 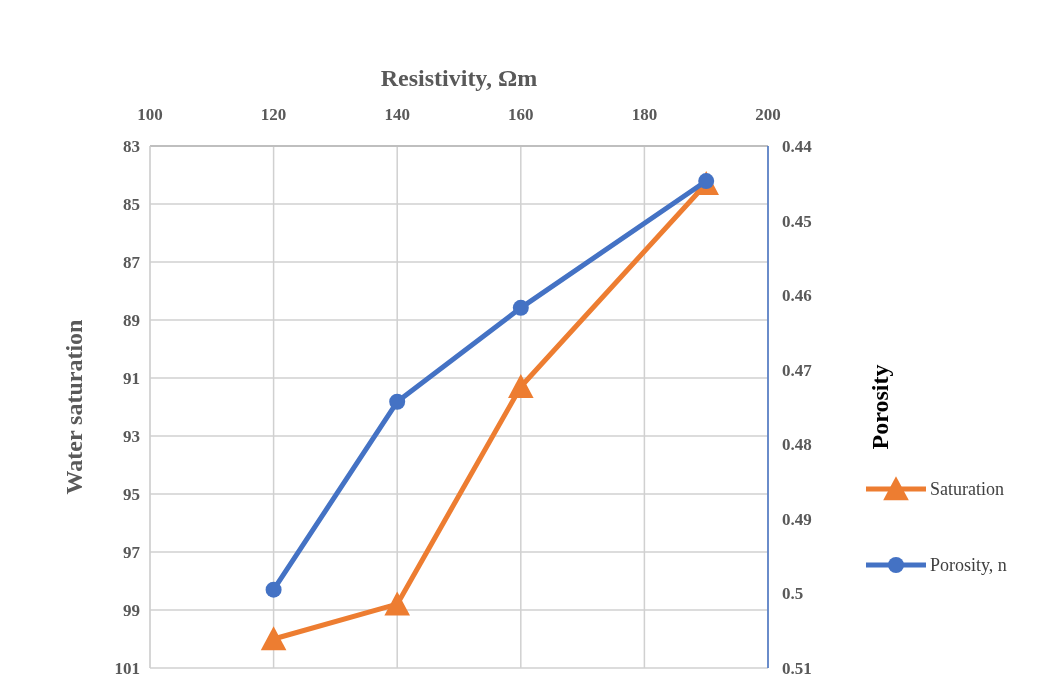 I want to click on x-tick-label: 200, so click(x=768, y=114).